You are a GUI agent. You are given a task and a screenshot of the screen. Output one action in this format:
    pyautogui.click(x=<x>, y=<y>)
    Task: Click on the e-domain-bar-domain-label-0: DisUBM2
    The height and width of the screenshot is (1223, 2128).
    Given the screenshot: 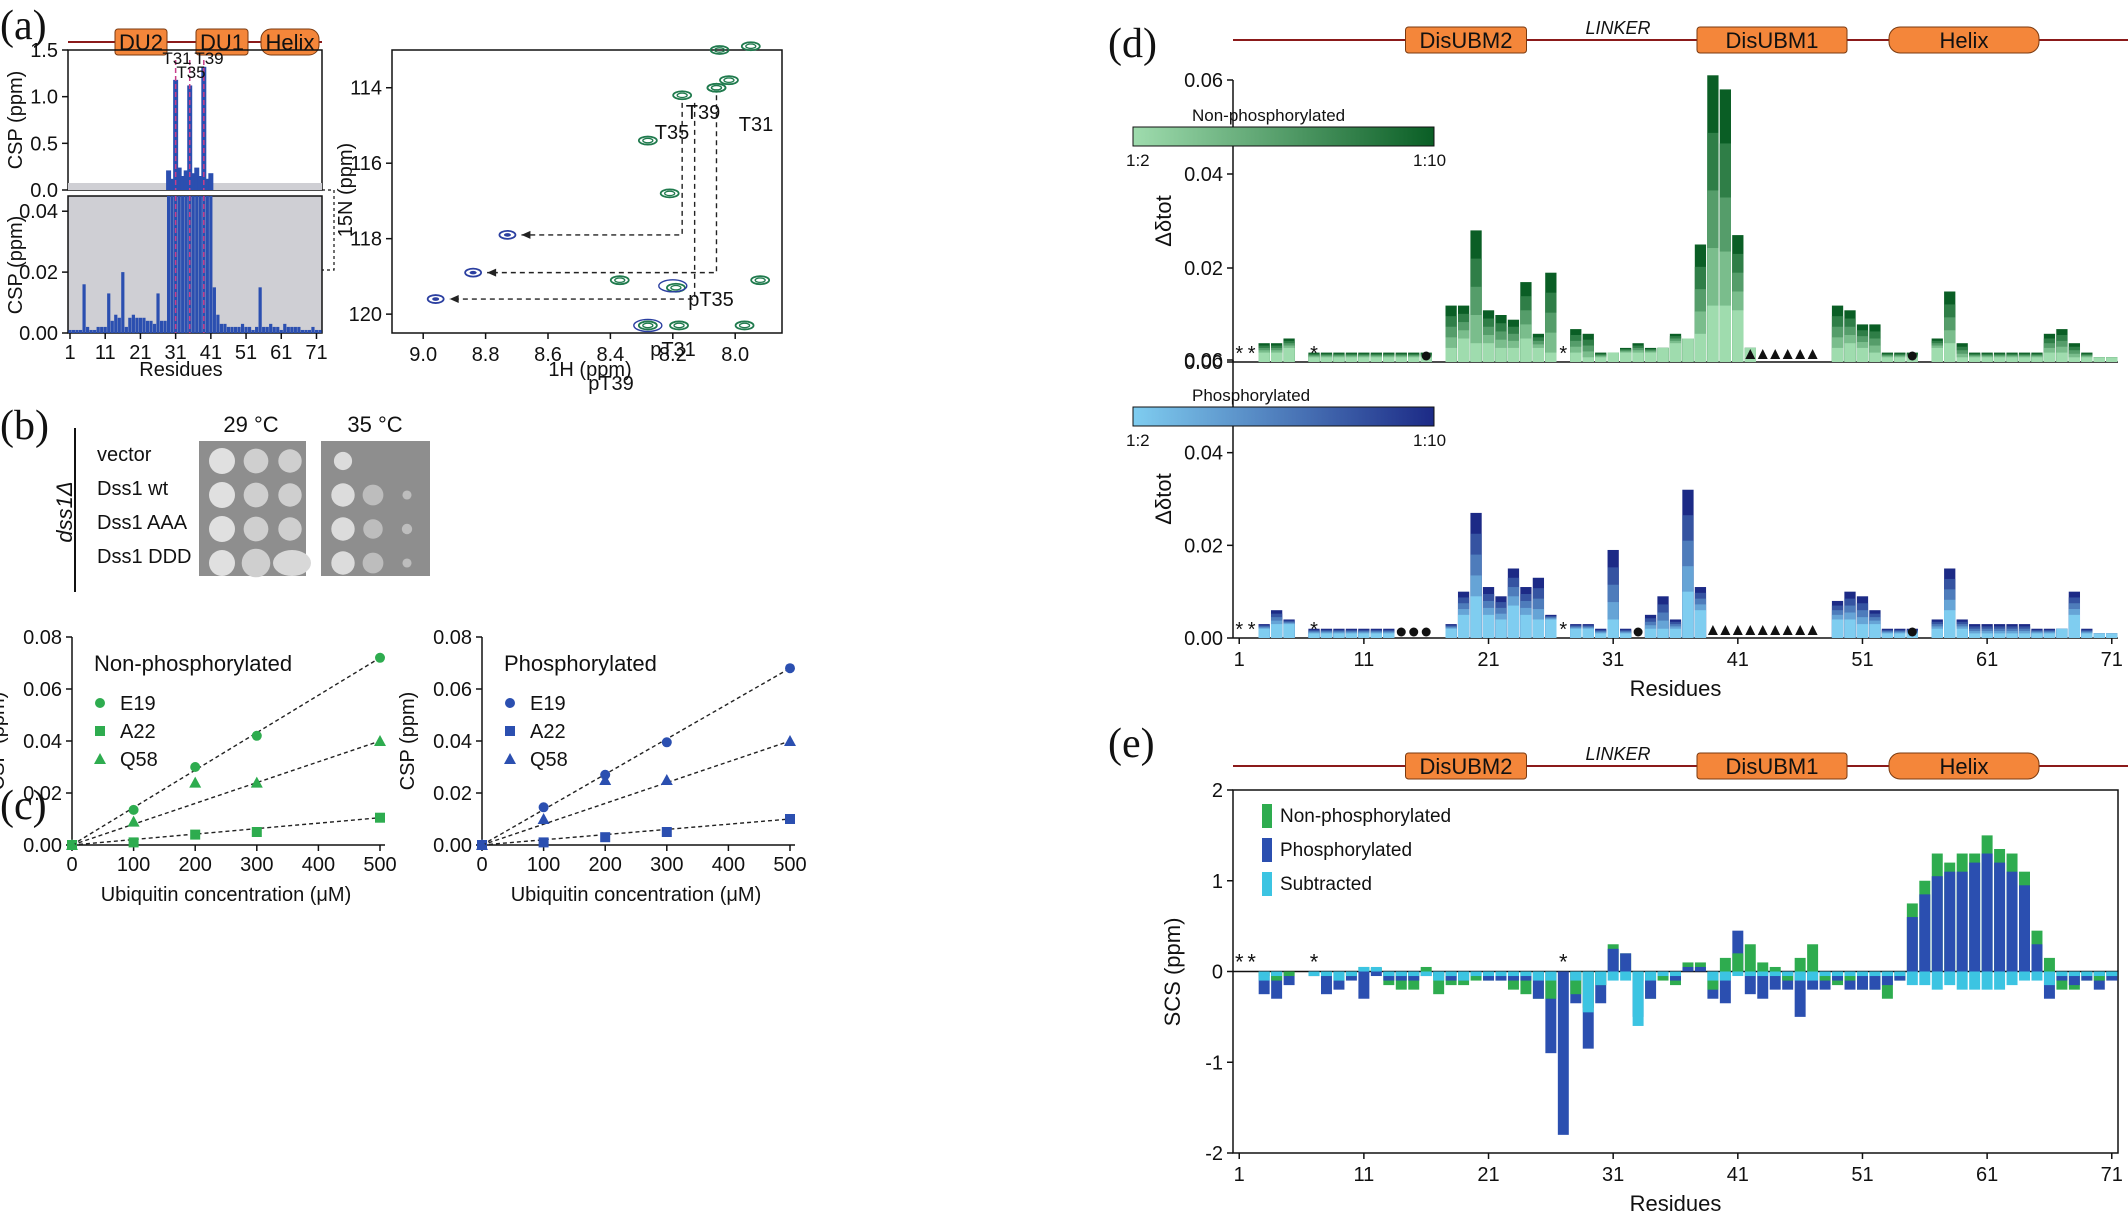 What is the action you would take?
    pyautogui.click(x=1466, y=766)
    